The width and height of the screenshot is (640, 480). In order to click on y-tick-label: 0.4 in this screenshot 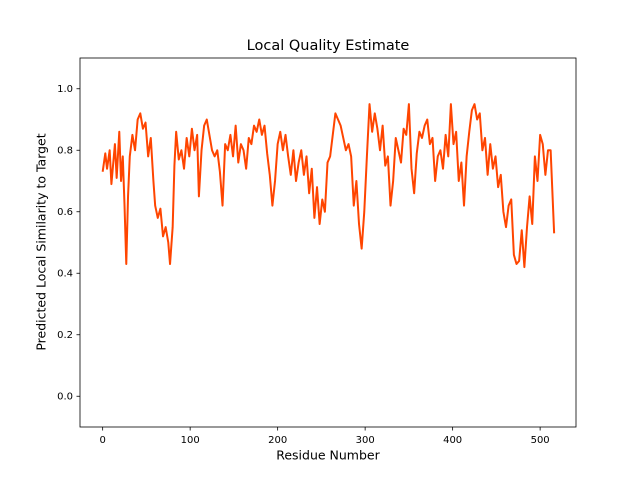, I will do `click(65, 273)`.